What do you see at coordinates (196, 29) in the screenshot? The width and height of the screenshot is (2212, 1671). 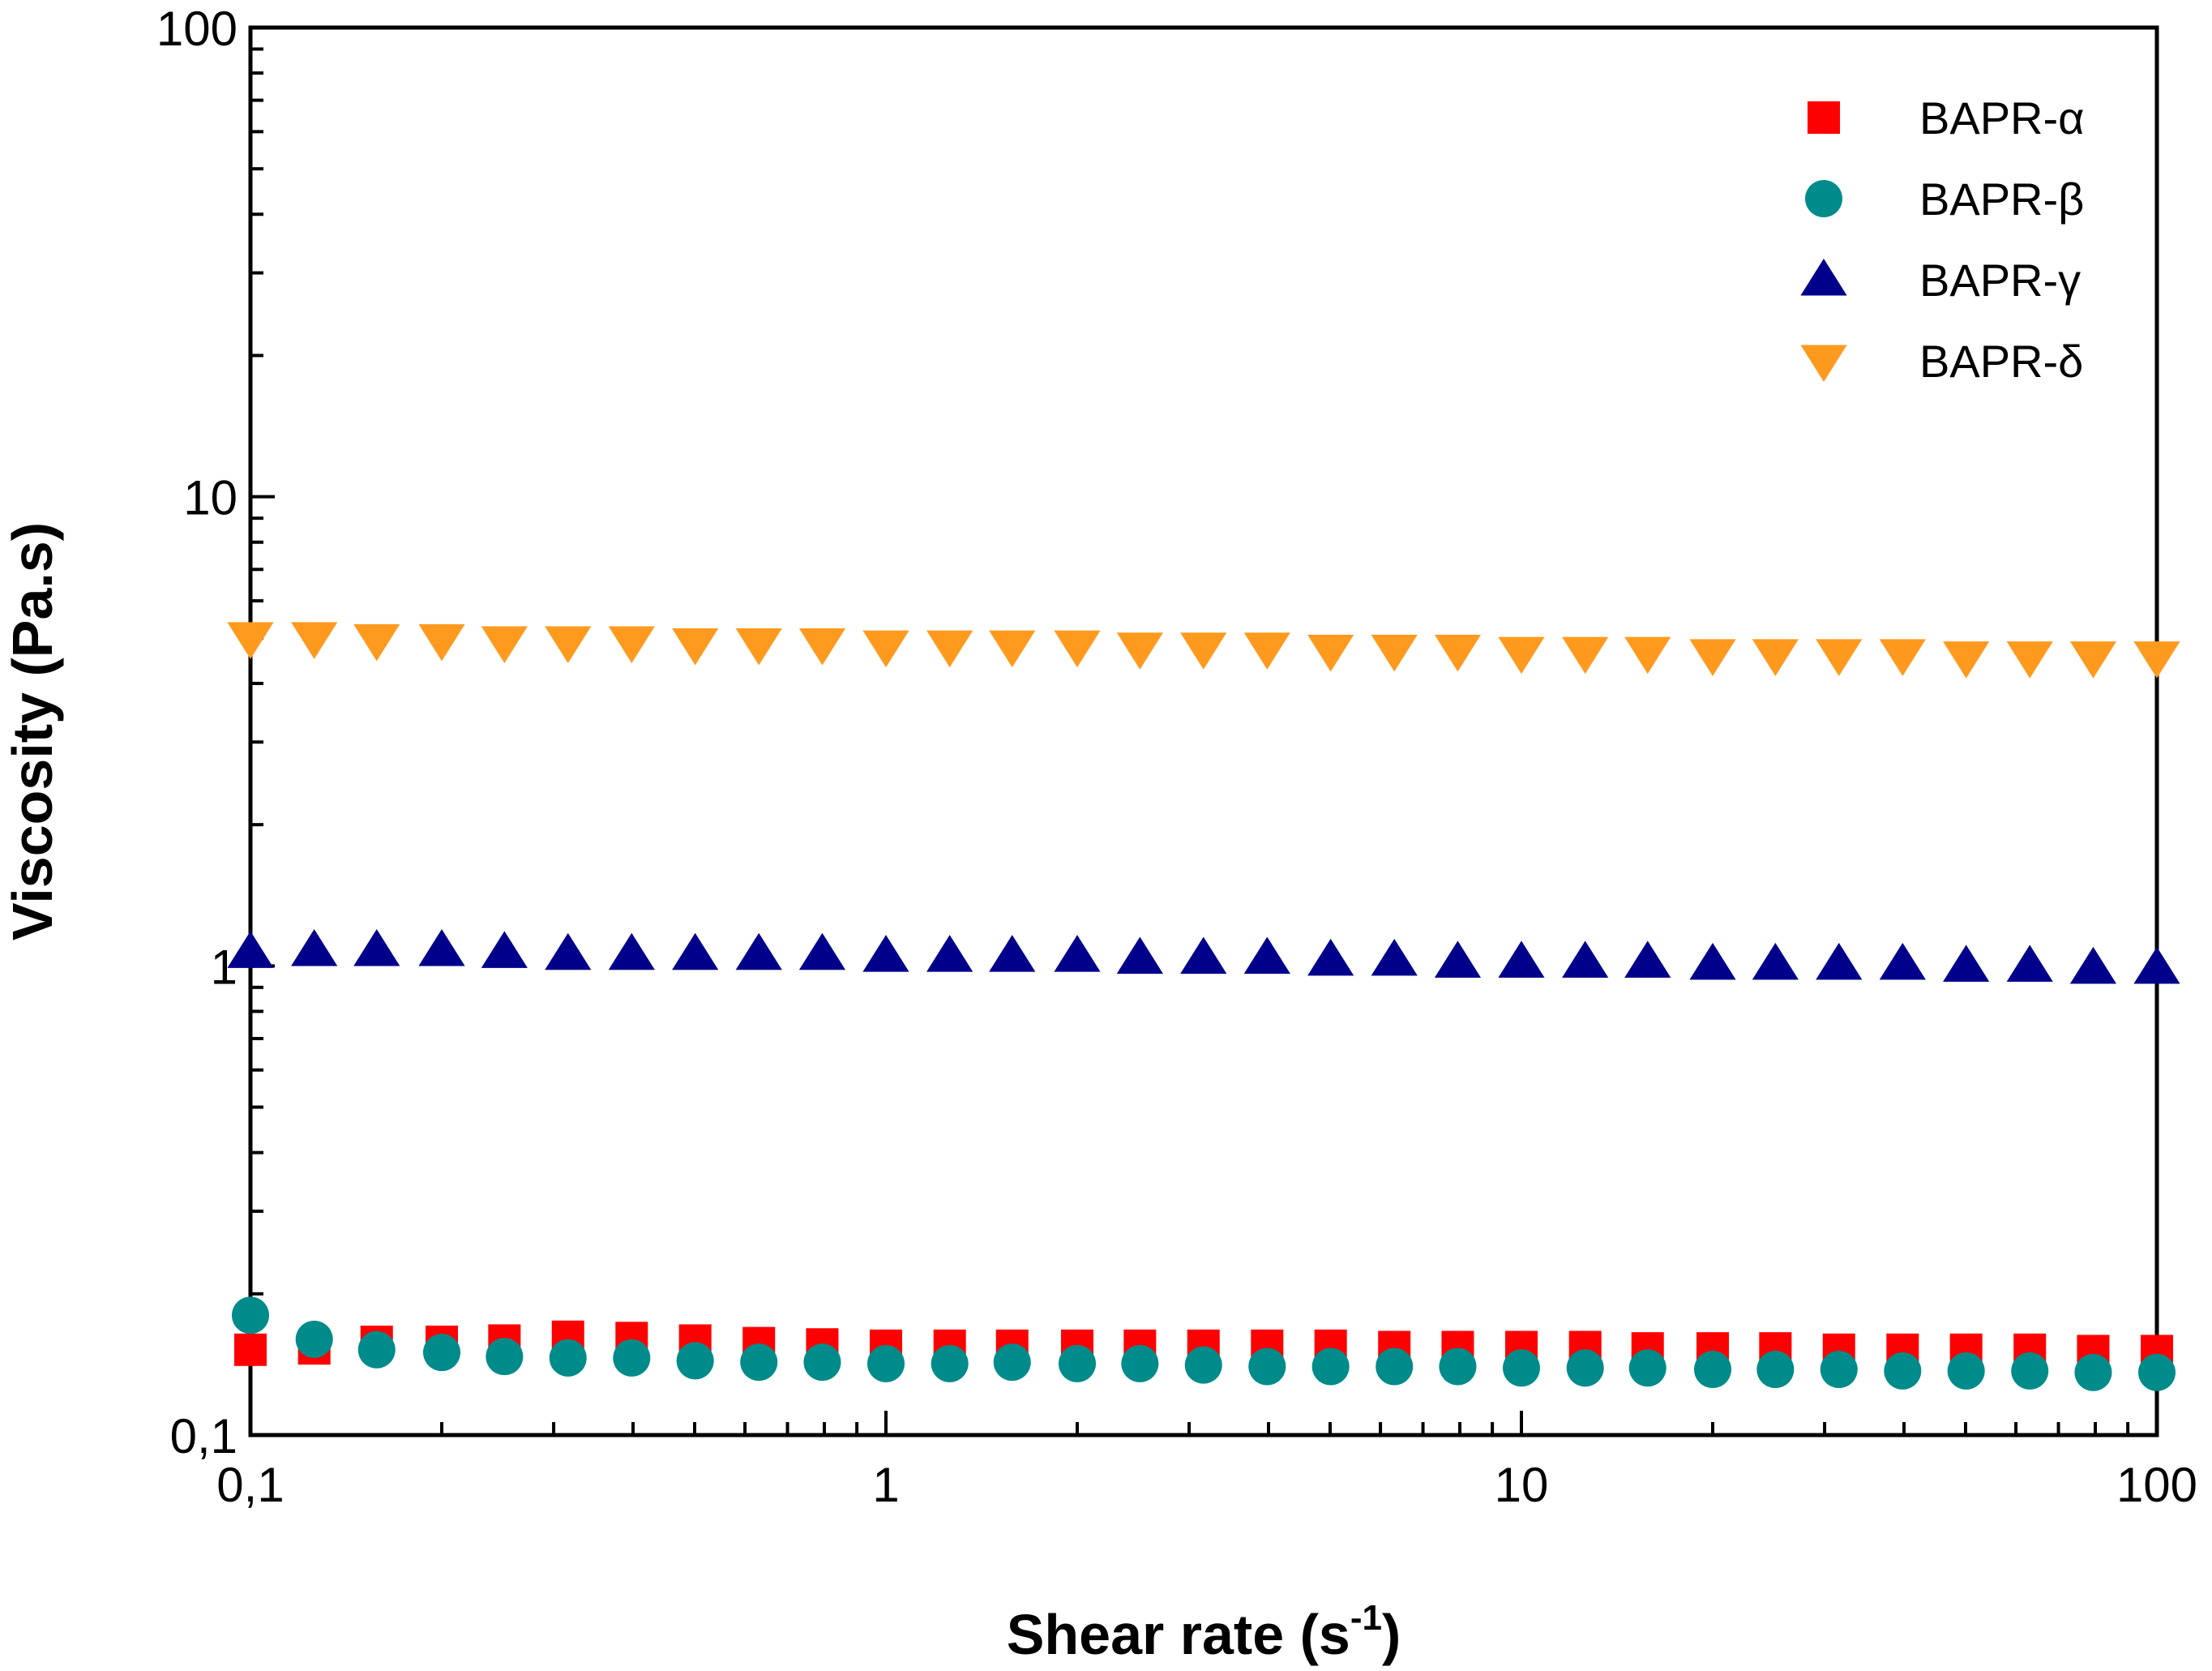 I see `y-tick-label: 100` at bounding box center [196, 29].